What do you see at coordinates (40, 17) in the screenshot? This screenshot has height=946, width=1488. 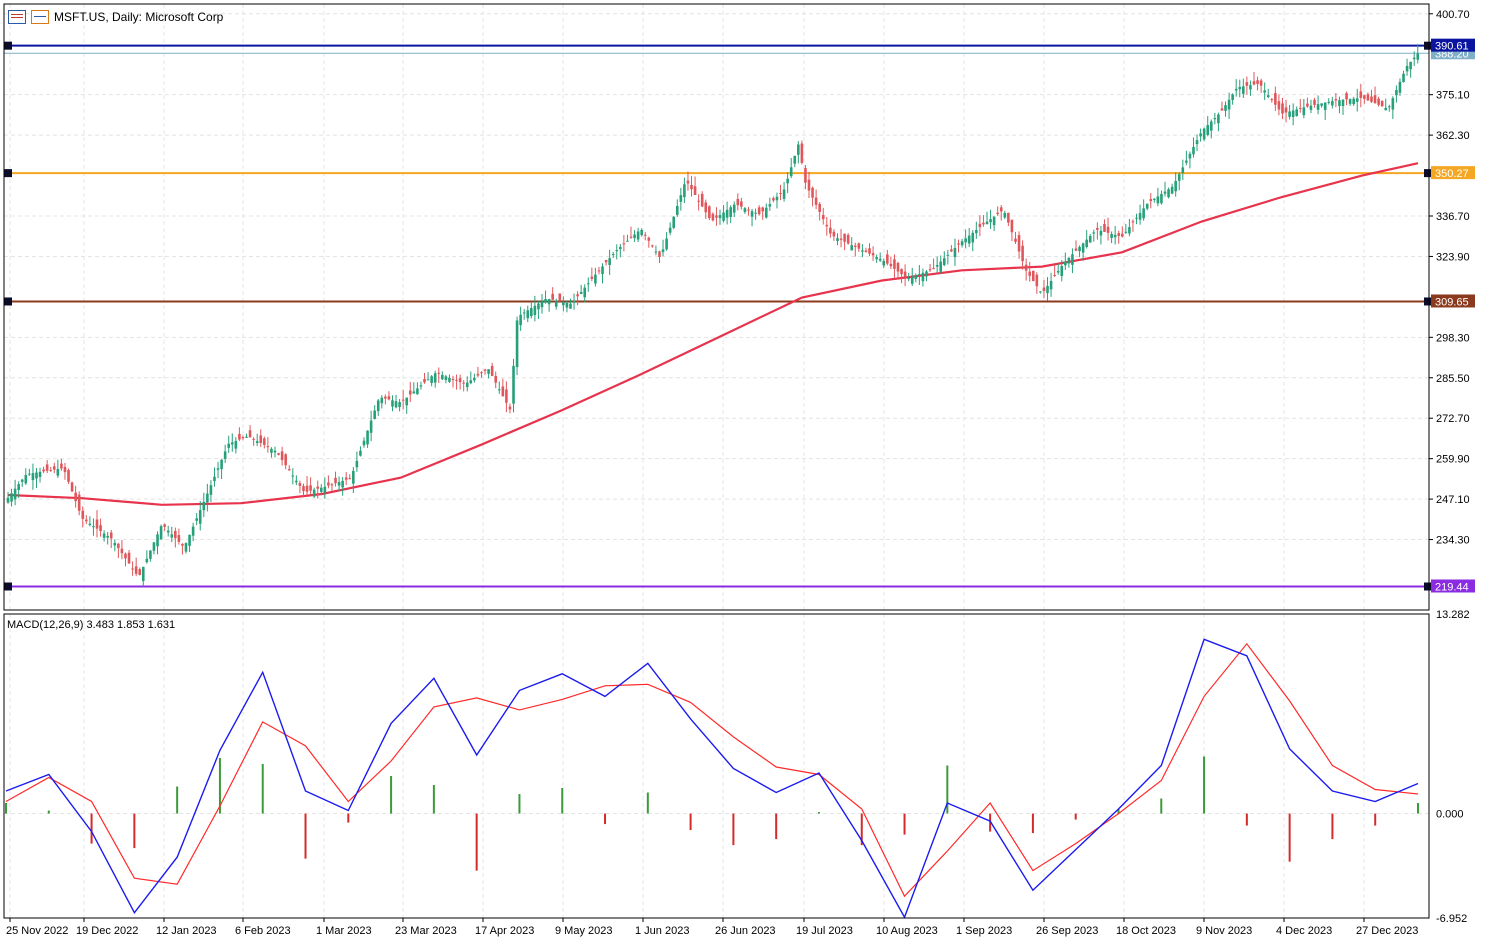 I see `symbol-properties-icon` at bounding box center [40, 17].